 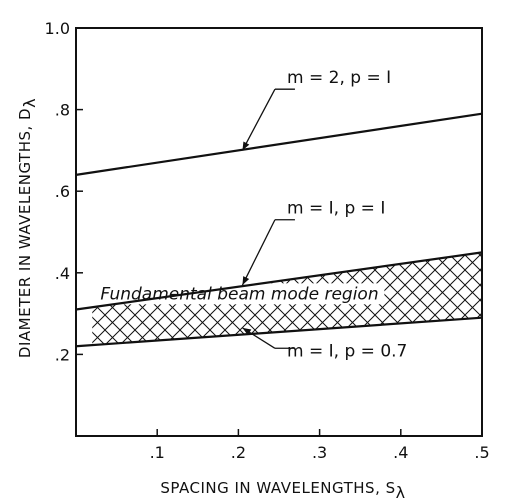 I want to click on region-label: Fundamental beam mode region, so click(x=239, y=294).